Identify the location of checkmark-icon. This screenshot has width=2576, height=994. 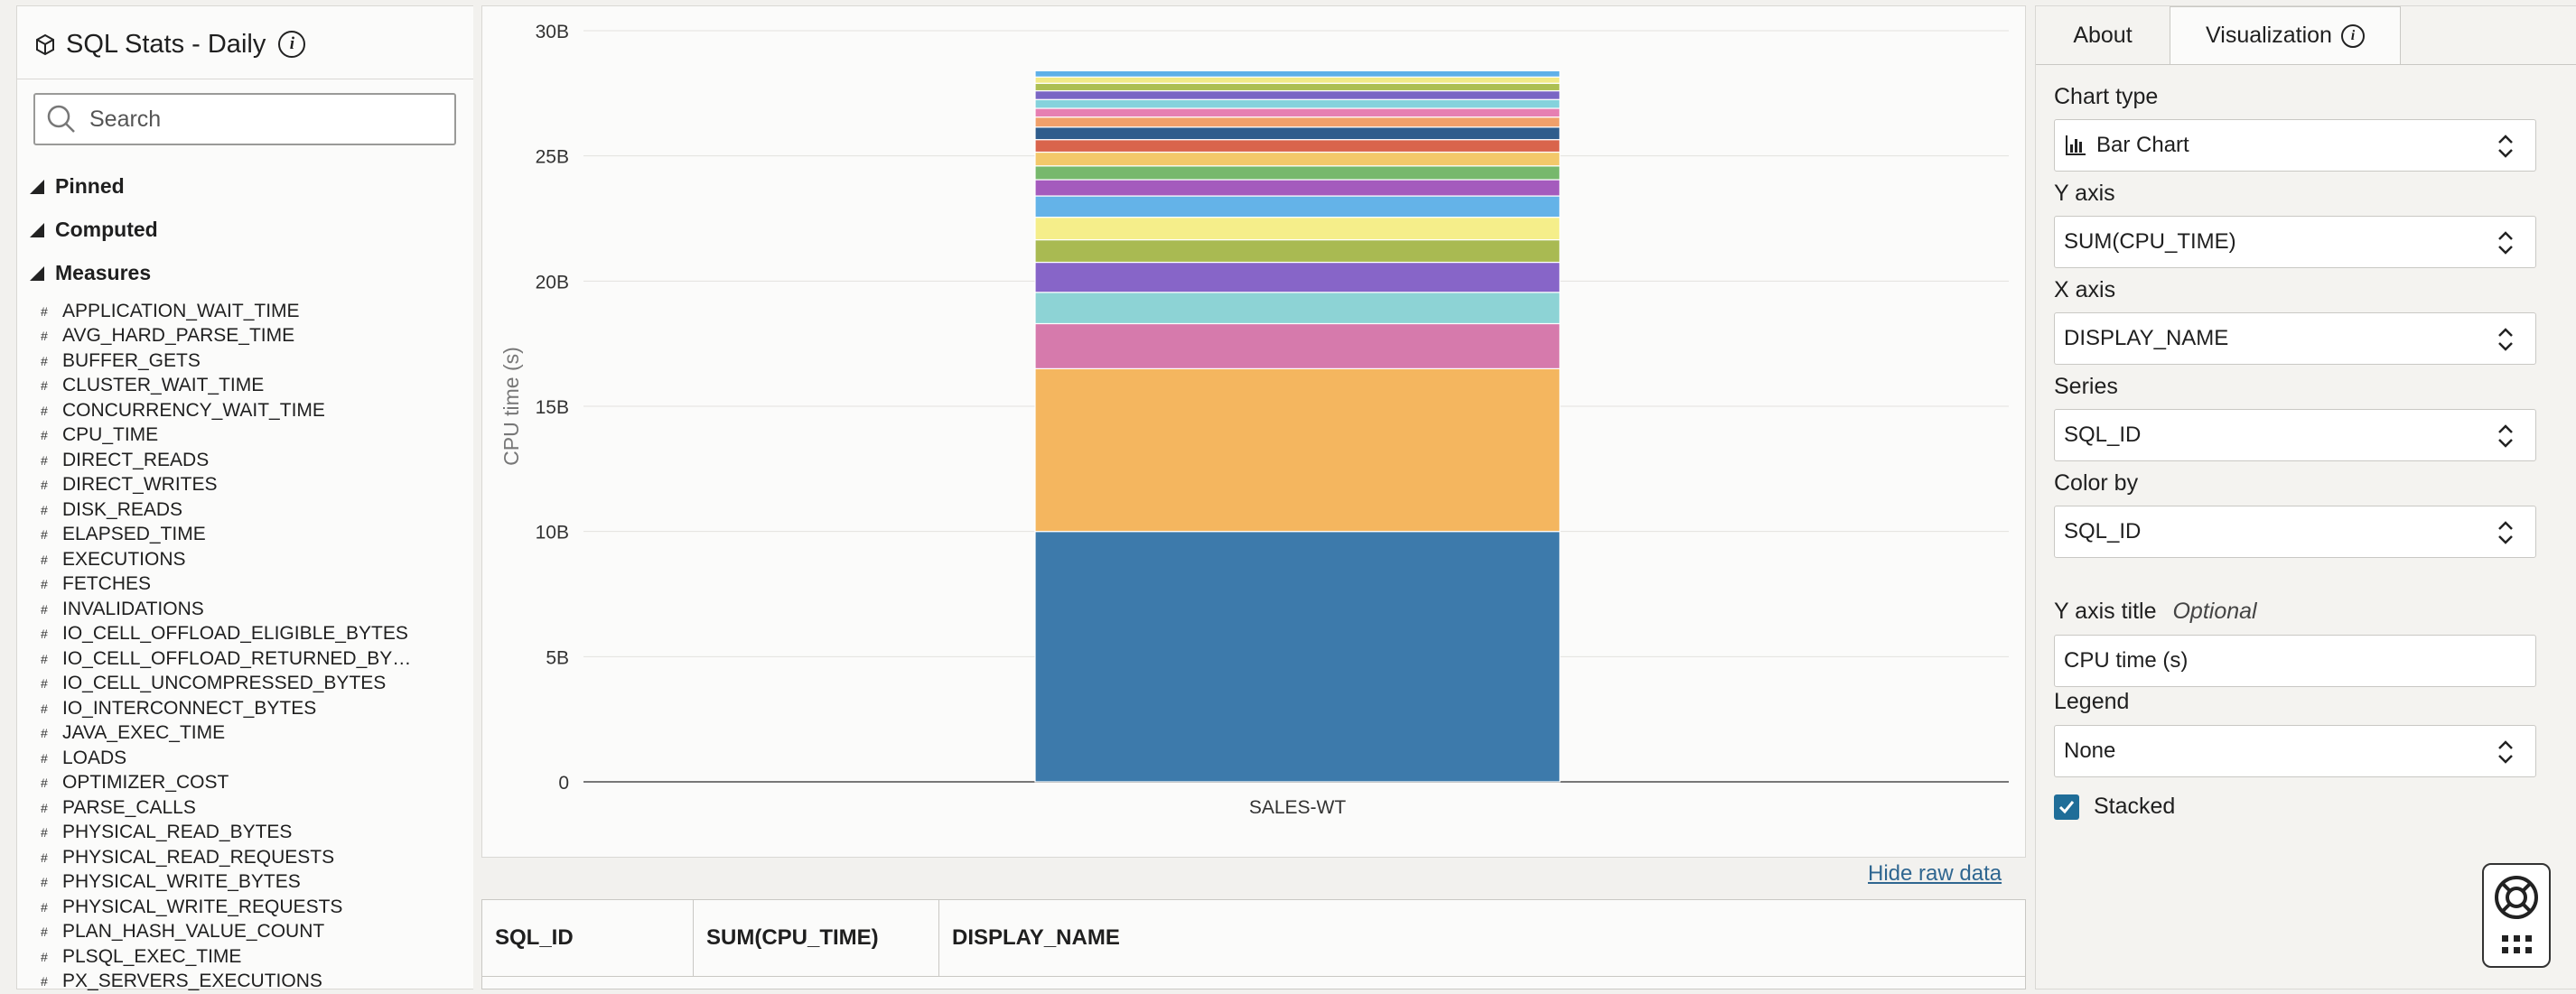
(2066, 807).